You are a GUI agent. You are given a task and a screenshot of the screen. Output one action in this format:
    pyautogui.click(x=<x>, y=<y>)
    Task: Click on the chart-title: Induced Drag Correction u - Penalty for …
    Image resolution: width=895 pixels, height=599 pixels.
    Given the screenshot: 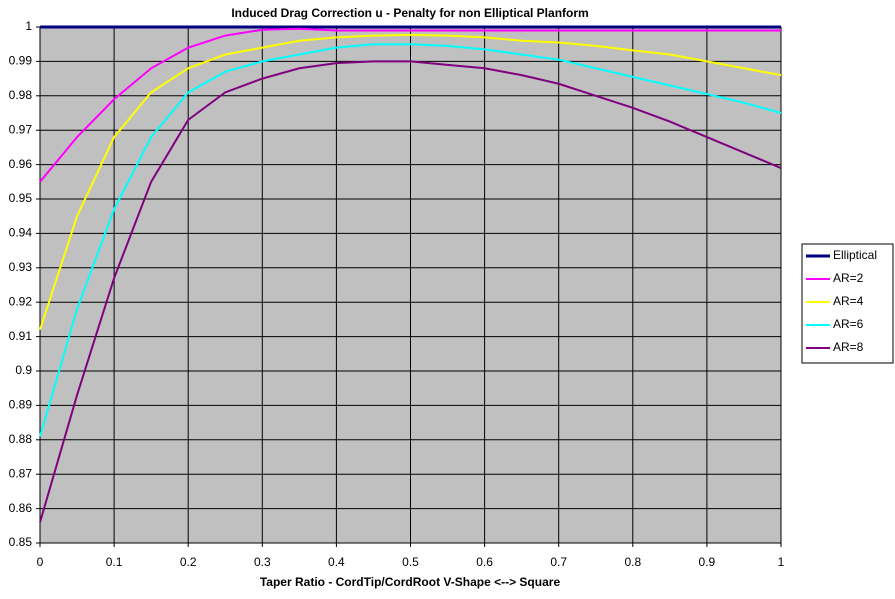 What is the action you would take?
    pyautogui.click(x=409, y=13)
    